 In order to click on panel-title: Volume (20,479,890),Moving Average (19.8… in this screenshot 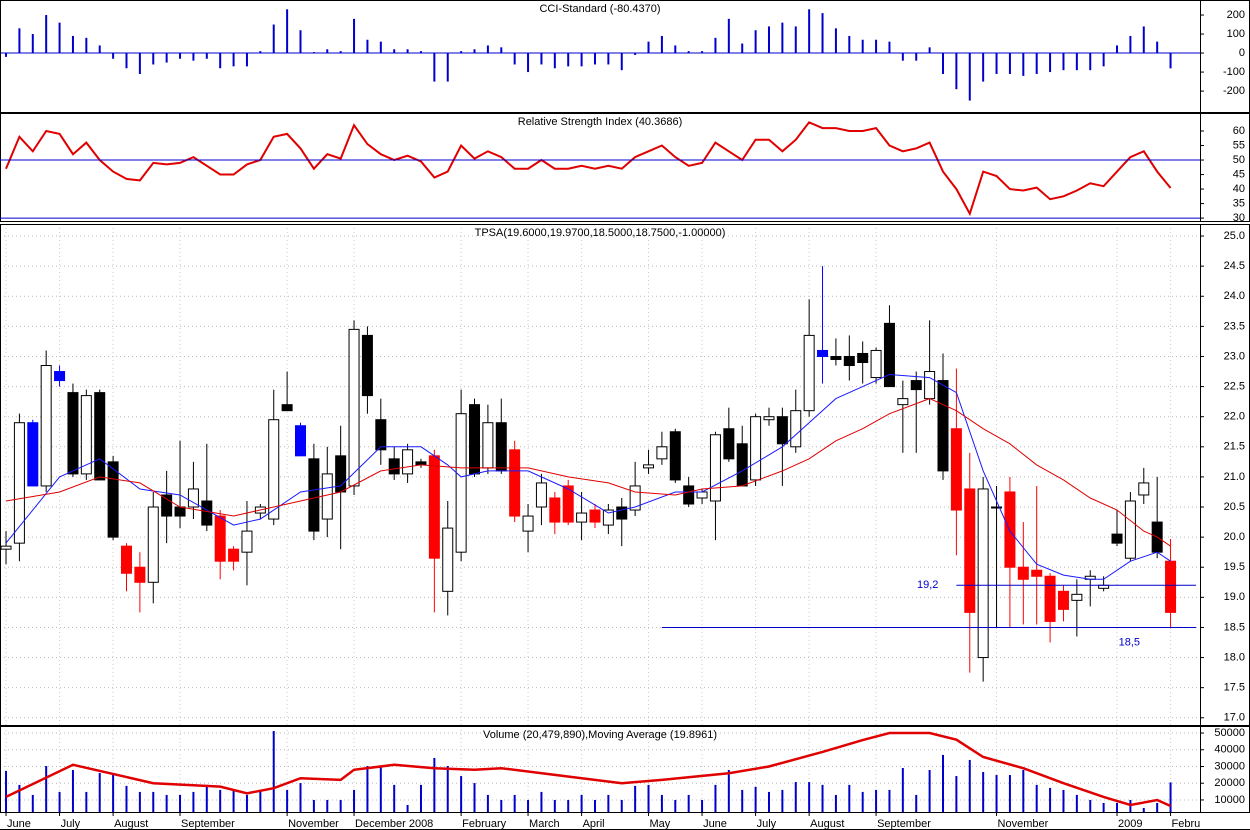, I will do `click(600, 735)`.